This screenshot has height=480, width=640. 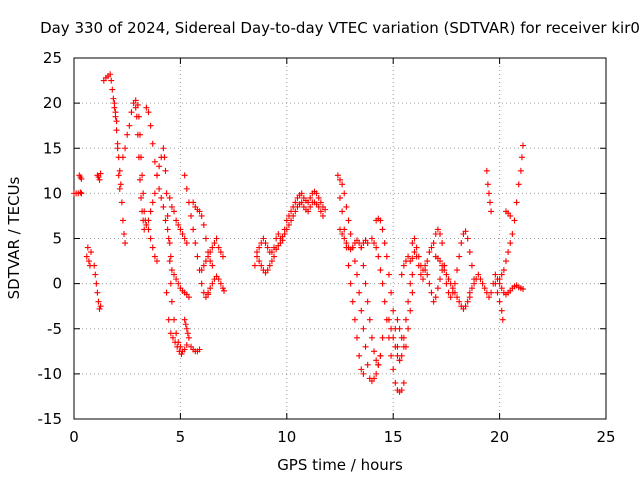 I want to click on y-tick-label: 0, so click(x=57, y=284).